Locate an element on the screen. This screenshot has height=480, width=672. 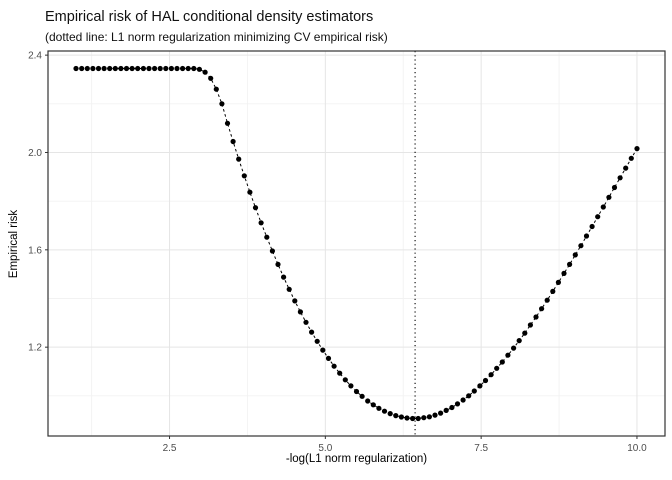
y-tick-label: 1.2 is located at coordinates (35, 348).